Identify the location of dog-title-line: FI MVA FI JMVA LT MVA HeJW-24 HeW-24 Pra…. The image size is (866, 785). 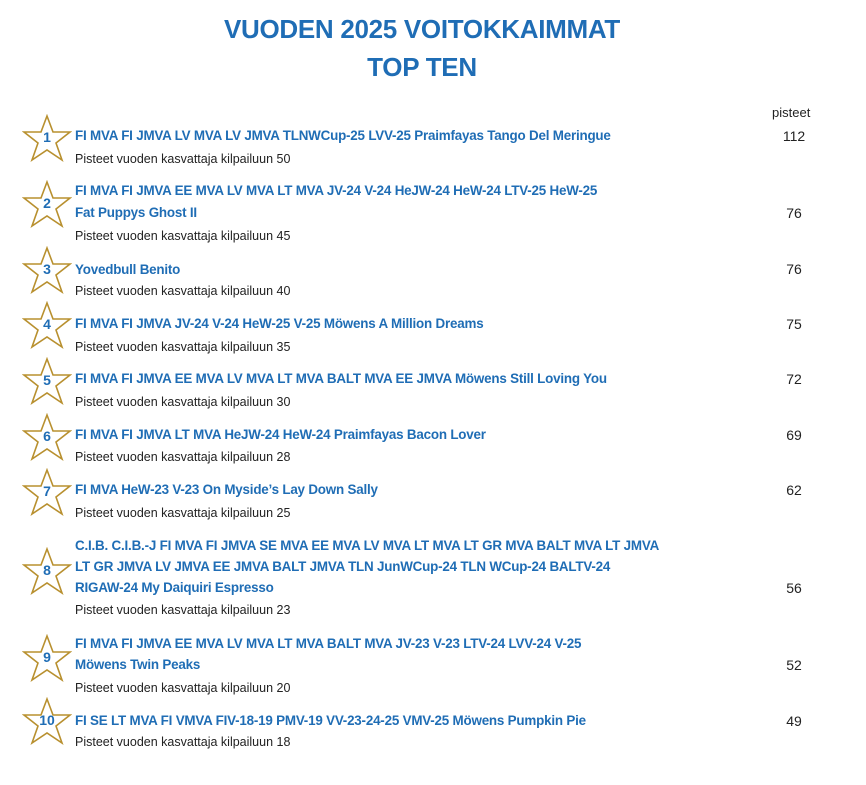
(280, 434).